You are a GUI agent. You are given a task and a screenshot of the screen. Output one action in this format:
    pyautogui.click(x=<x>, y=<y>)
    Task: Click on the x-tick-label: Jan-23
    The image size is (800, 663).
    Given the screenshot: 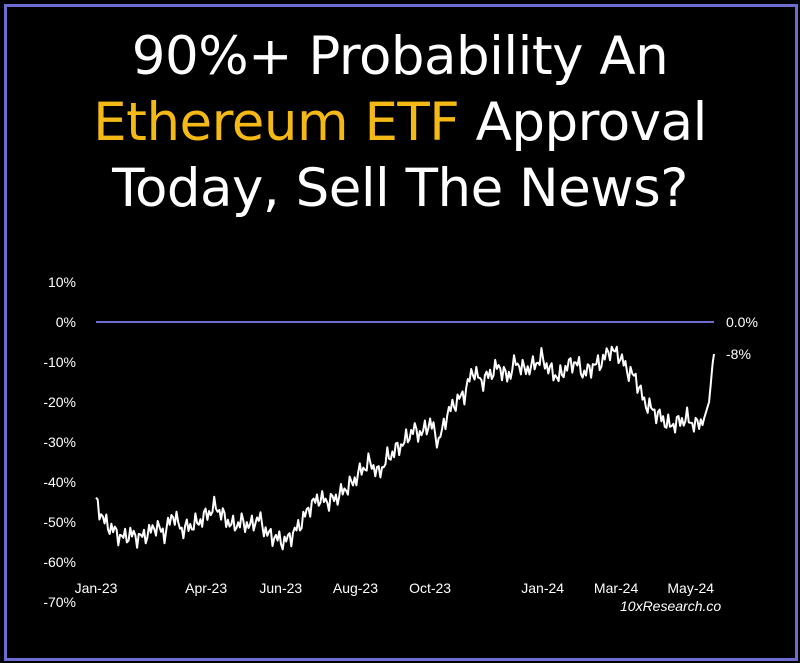 What is the action you would take?
    pyautogui.click(x=96, y=588)
    